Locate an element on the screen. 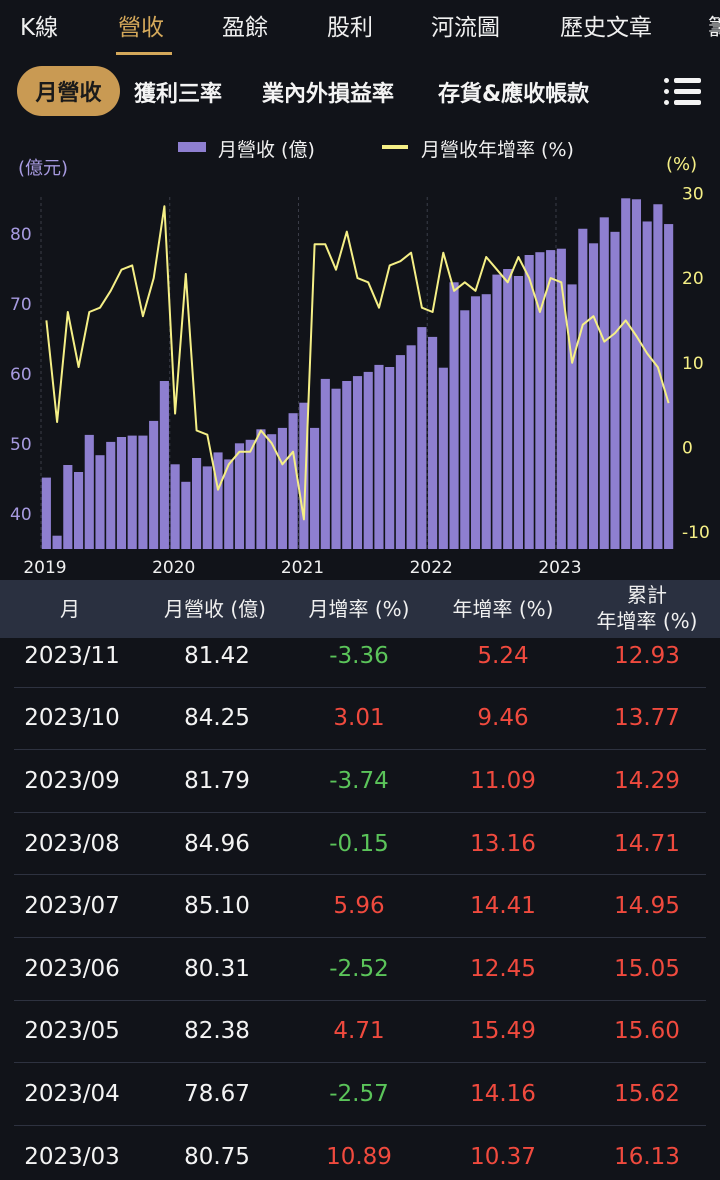 The height and width of the screenshot is (1180, 720). mom-cell: 10.89 is located at coordinates (359, 1156).